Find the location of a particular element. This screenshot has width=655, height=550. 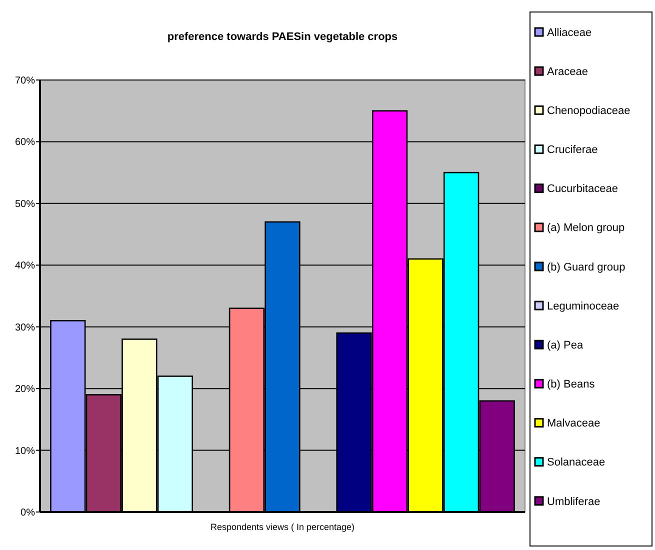

y-tick-label: 30% is located at coordinates (25, 328).